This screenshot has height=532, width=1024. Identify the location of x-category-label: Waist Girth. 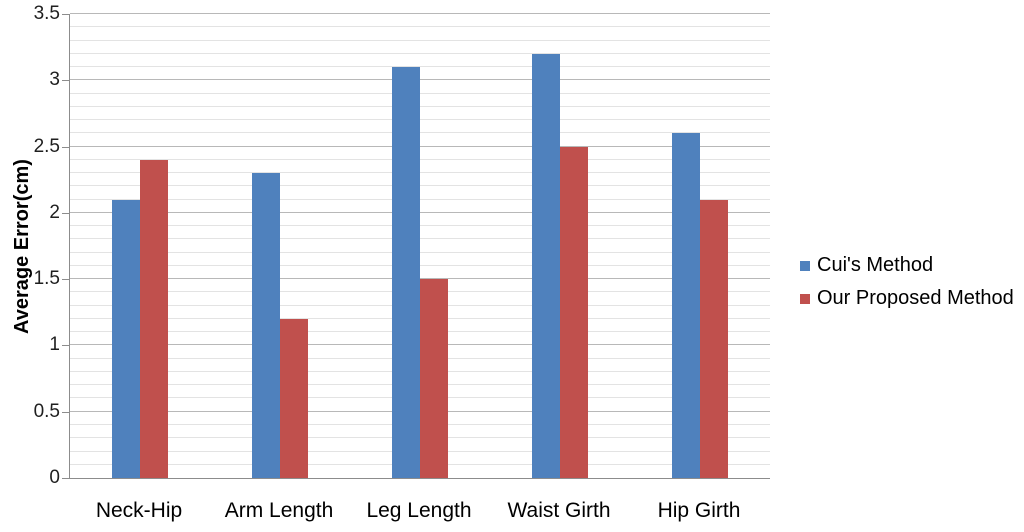
(559, 510).